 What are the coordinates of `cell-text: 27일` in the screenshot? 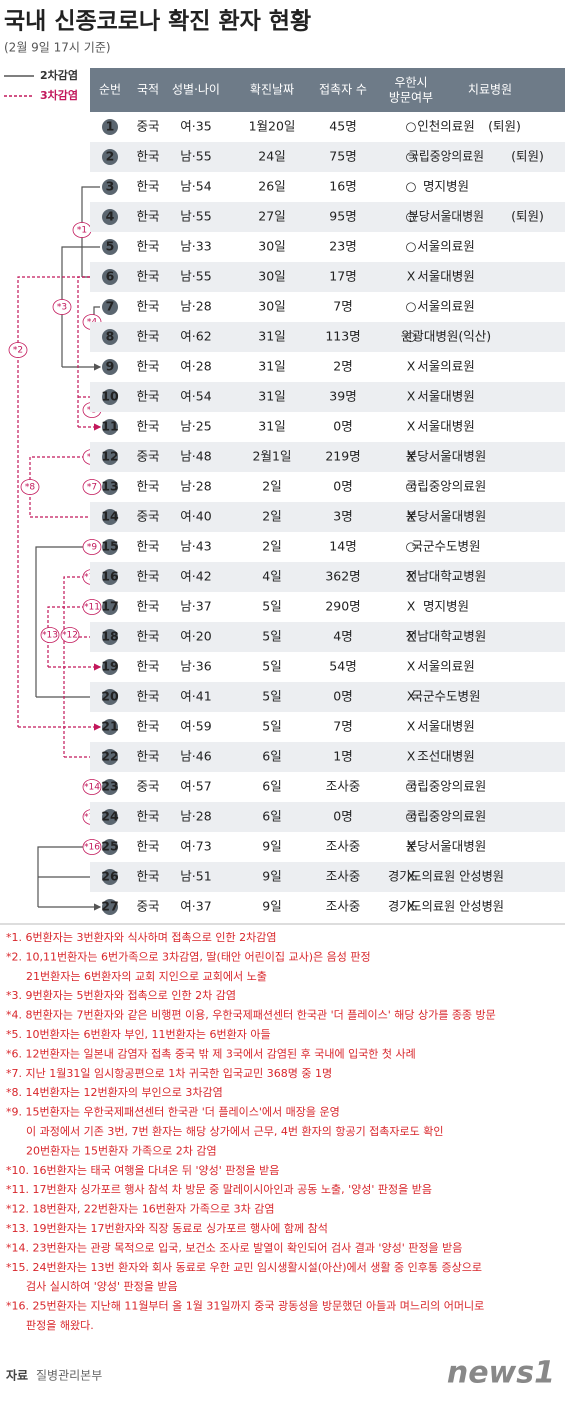 It's located at (271, 216).